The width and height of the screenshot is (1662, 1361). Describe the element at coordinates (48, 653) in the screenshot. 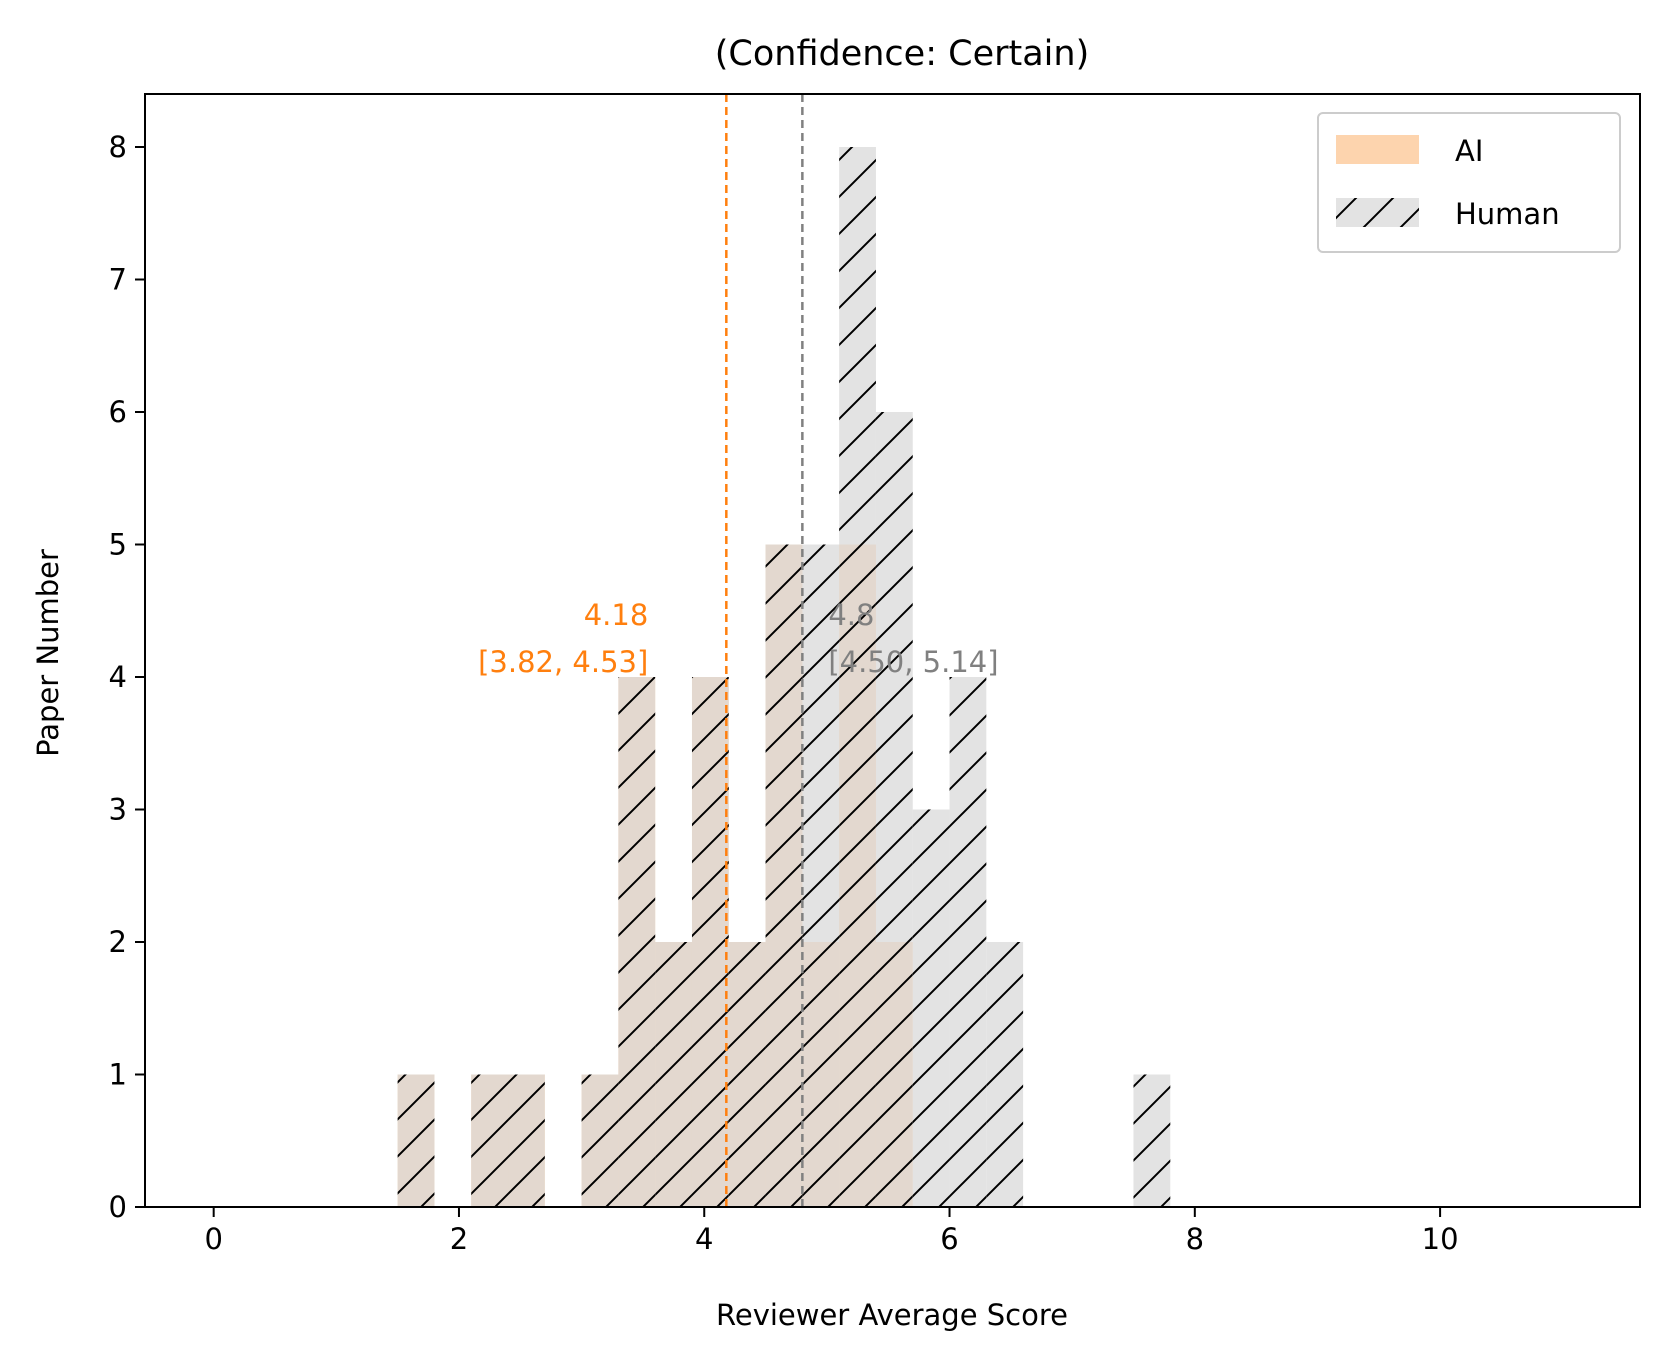

I see `y-axis-title: Paper Number` at that location.